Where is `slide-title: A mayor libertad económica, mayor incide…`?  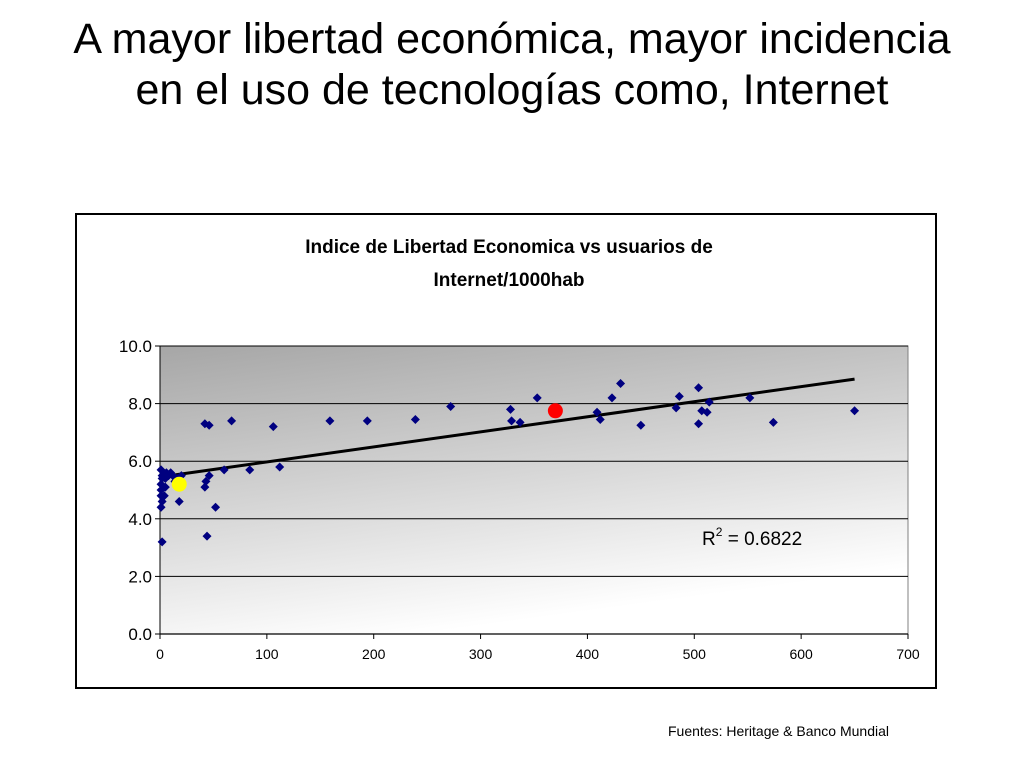 slide-title: A mayor libertad económica, mayor incide… is located at coordinates (512, 64).